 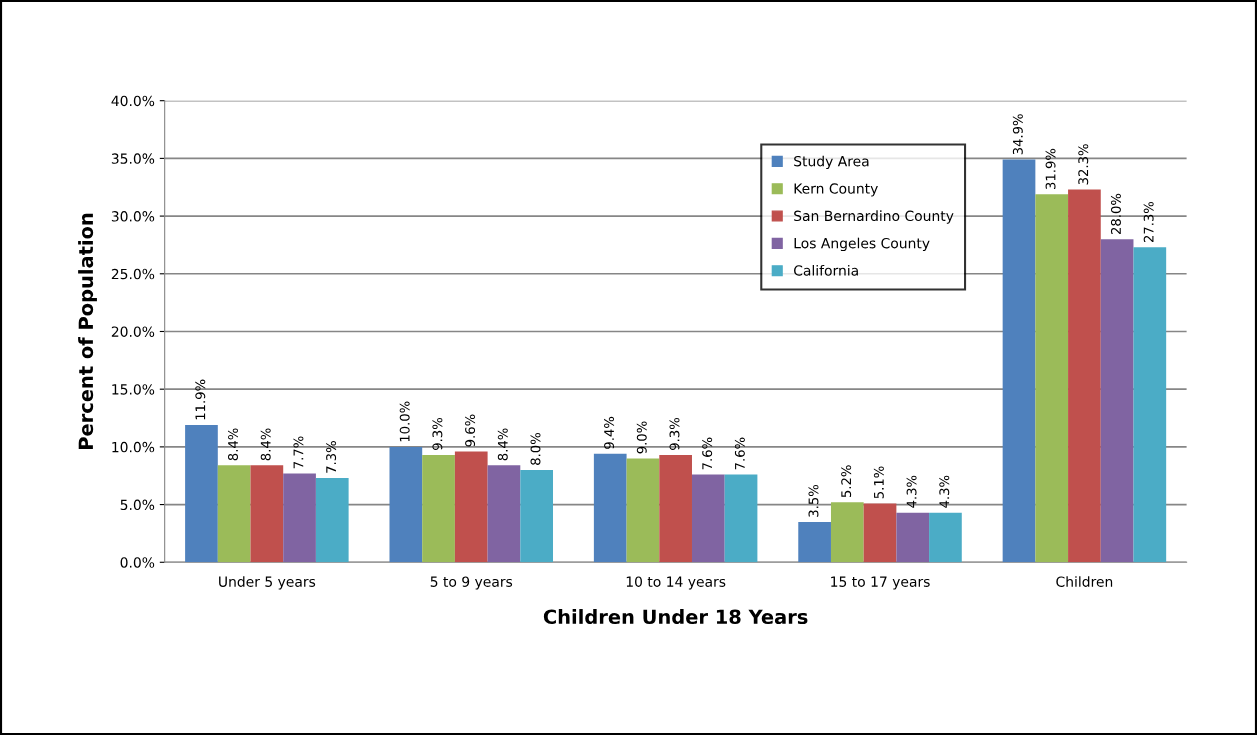 I want to click on x-axis-title: Children Under 18 Years, so click(x=675, y=617).